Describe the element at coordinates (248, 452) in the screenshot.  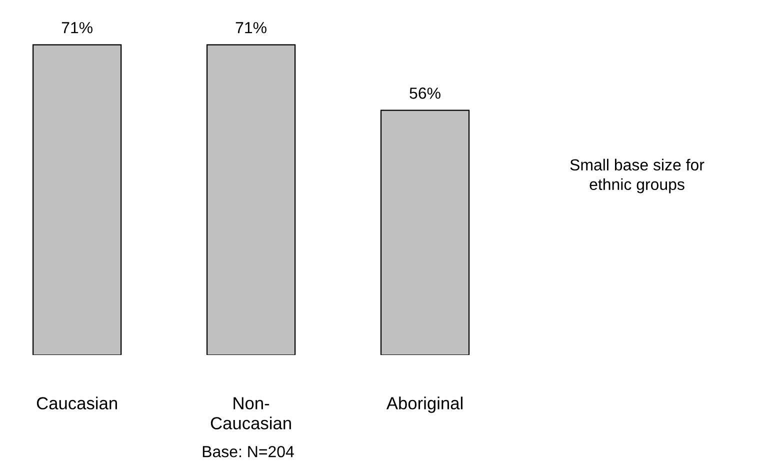
I see `text: Base: N=204` at that location.